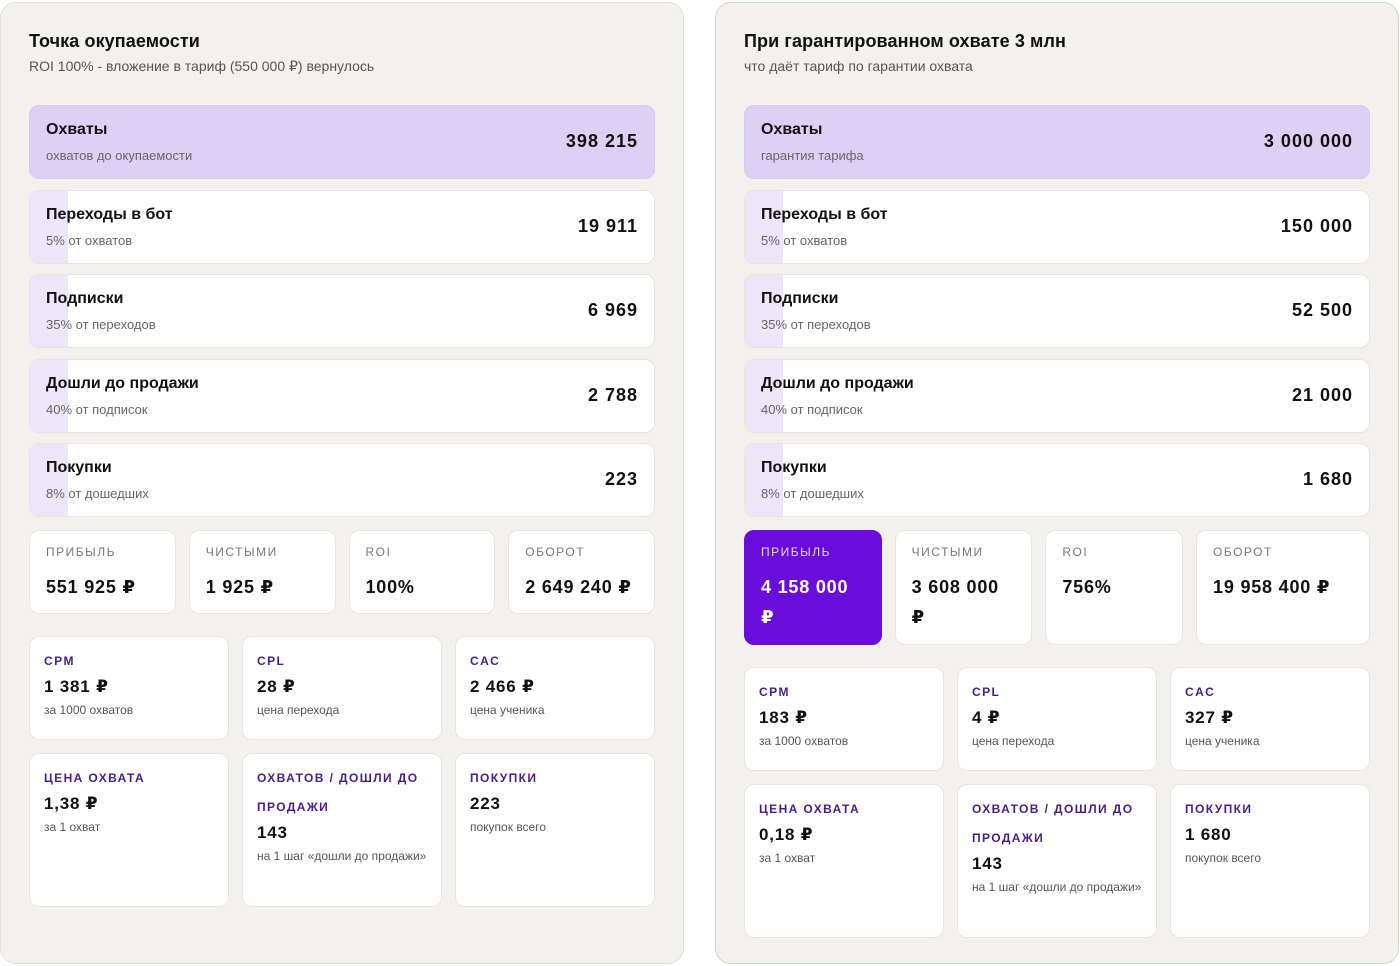  What do you see at coordinates (581, 572) in the screenshot?
I see `stat-turnover: Оборот 2 649 240 ₽` at bounding box center [581, 572].